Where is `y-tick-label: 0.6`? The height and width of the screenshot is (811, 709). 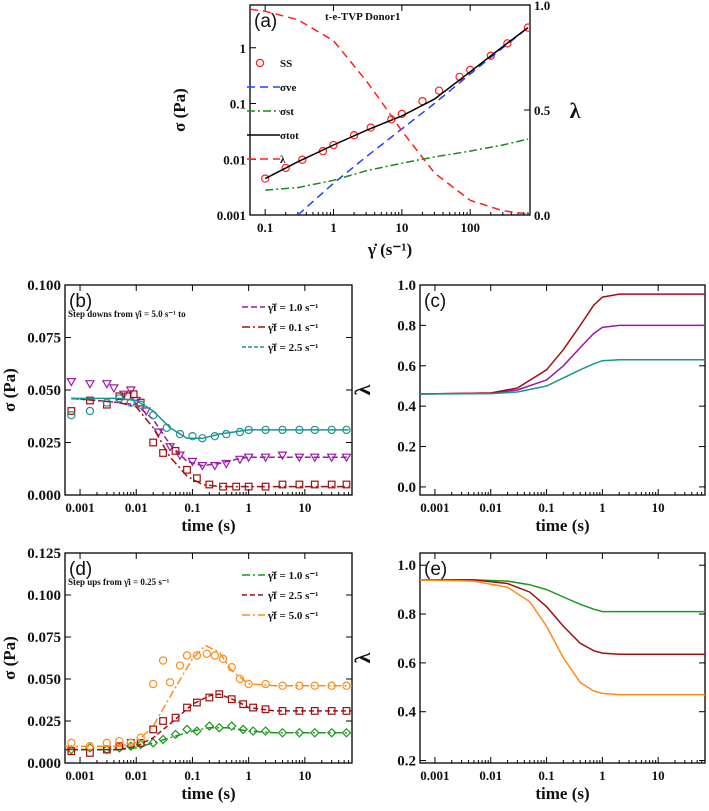 y-tick-label: 0.6 is located at coordinates (406, 664).